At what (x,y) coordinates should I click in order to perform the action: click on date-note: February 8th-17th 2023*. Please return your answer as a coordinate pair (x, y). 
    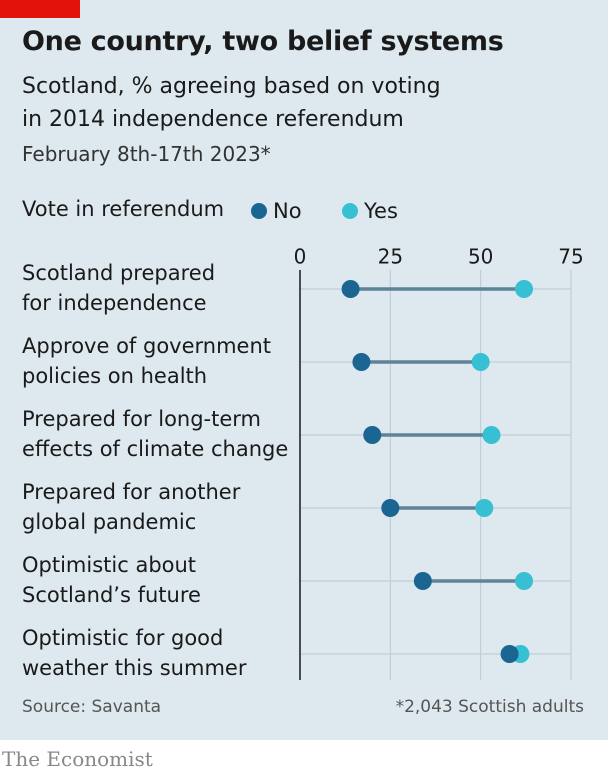
    Looking at the image, I should click on (146, 154).